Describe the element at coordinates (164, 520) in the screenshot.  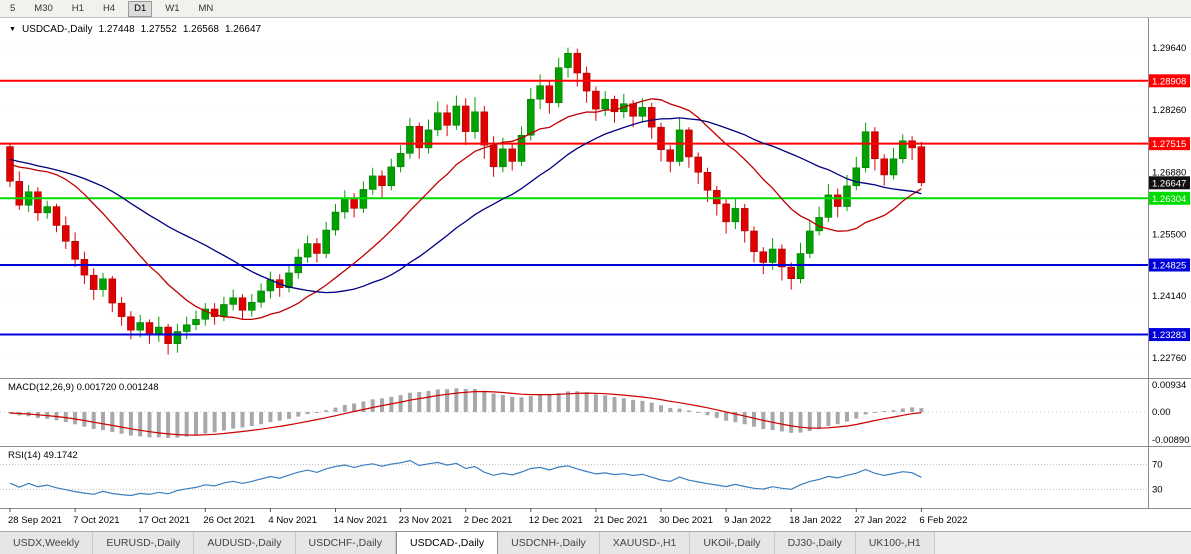
I see `svg-text: 17 Oct 2021` at that location.